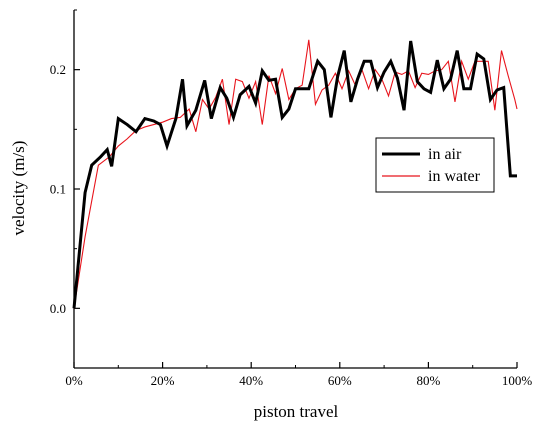 Image resolution: width=550 pixels, height=433 pixels. Describe the element at coordinates (517, 380) in the screenshot. I see `x-tick-label: 100%` at that location.